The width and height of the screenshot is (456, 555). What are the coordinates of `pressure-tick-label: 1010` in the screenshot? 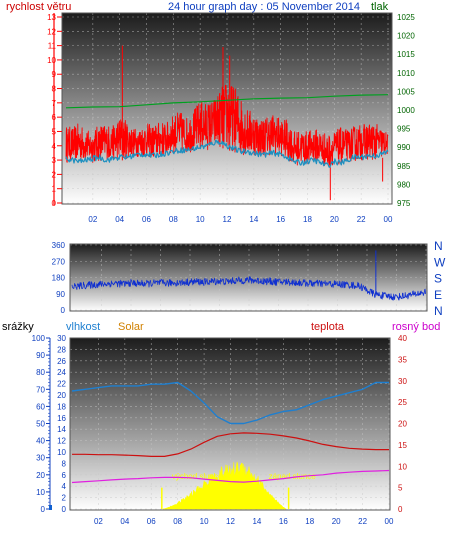 It's located at (406, 73).